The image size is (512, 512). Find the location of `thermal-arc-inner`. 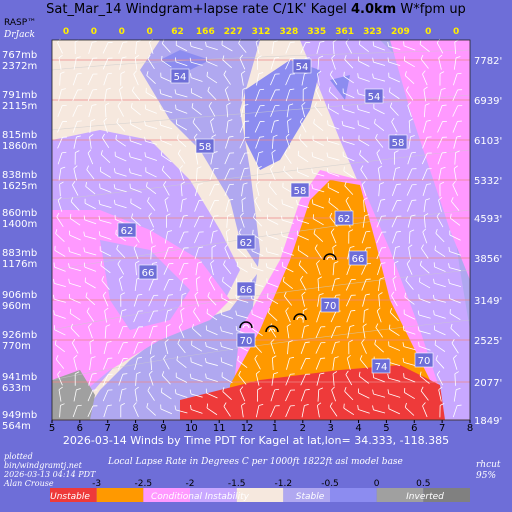

thermal-arc-inner is located at coordinates (330, 258).